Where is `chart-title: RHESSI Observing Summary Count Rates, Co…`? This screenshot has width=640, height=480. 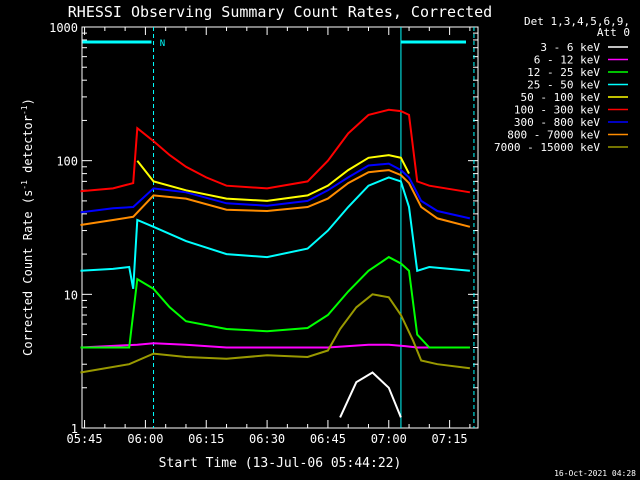
chart-title: RHESSI Observing Summary Count Rates, Co… is located at coordinates (280, 12).